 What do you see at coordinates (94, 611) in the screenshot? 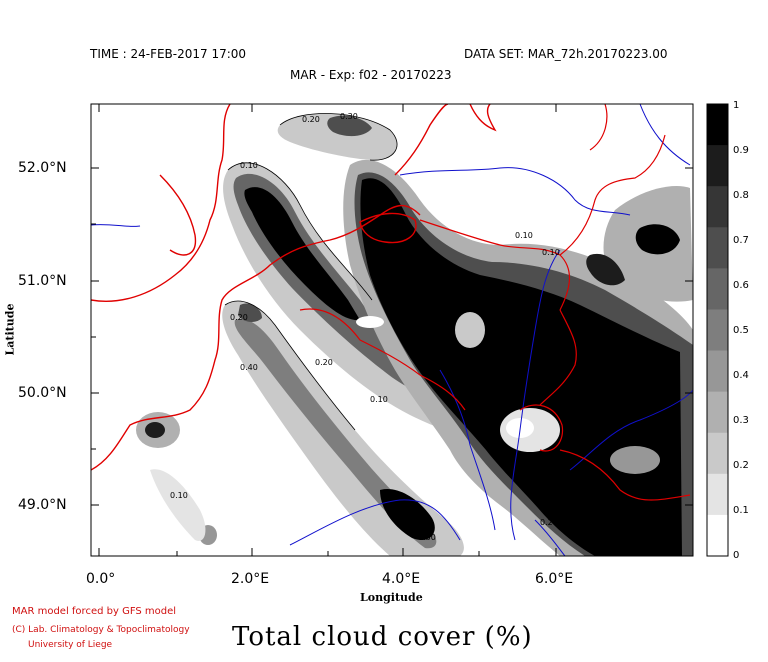
I see `credit-line-1: MAR model forced by GFS model` at bounding box center [94, 611].